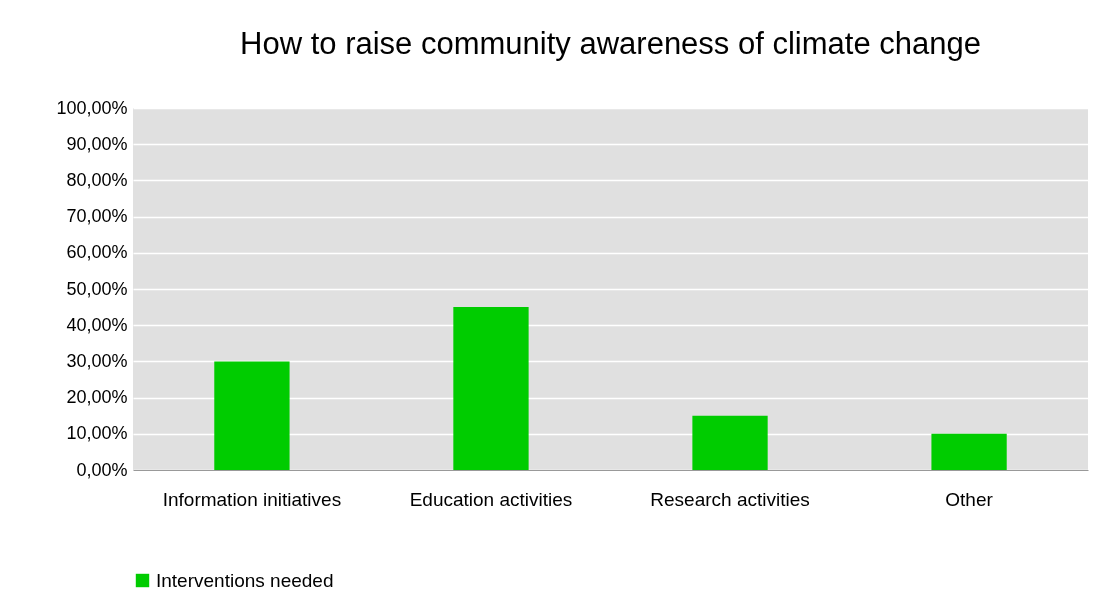 The height and width of the screenshot is (590, 1108). What do you see at coordinates (97, 288) in the screenshot?
I see `y-tick-label: 50,00%` at bounding box center [97, 288].